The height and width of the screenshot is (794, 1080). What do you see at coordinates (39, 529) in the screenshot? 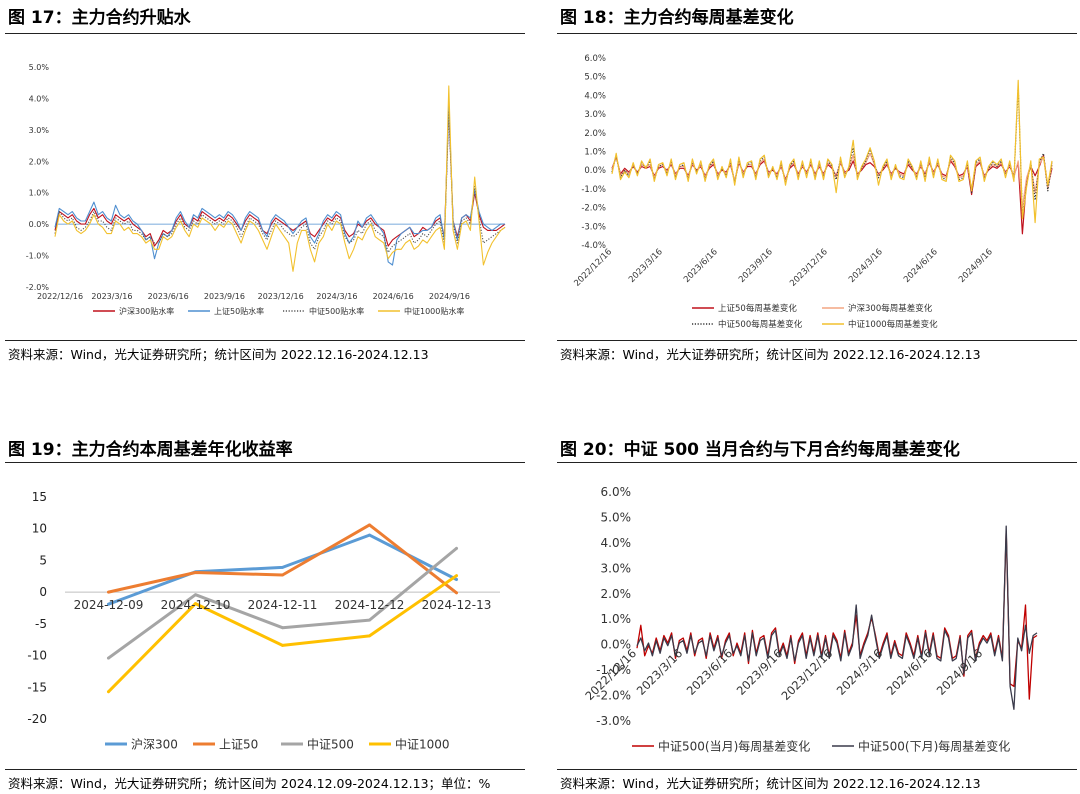
I see `y-tick-label: 10` at bounding box center [39, 529].